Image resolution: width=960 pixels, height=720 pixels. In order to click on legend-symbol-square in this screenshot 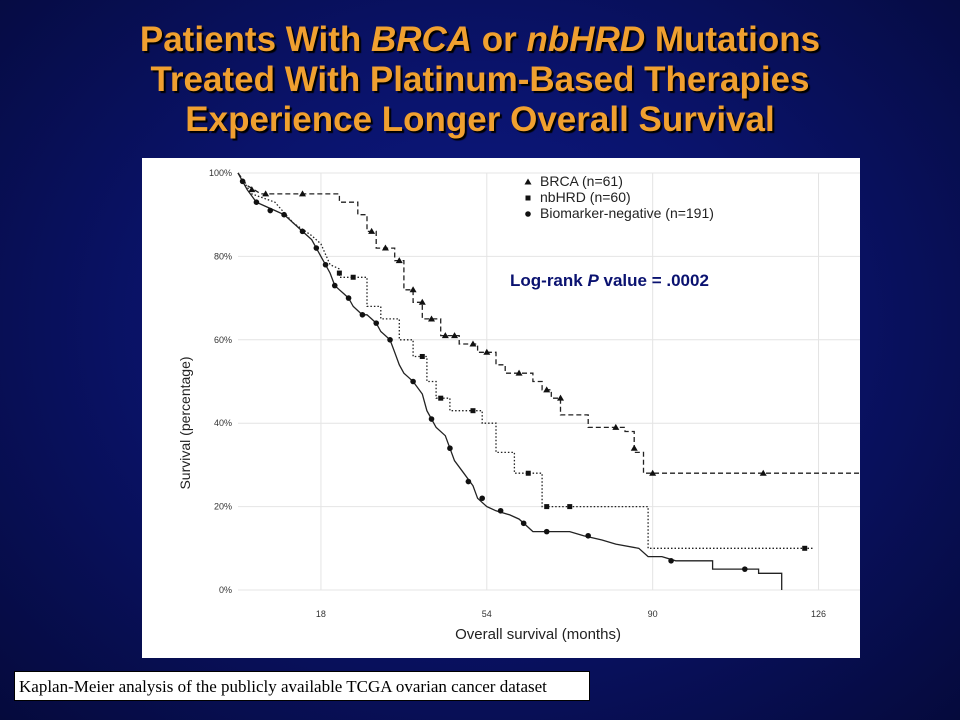, I will do `click(528, 198)`.